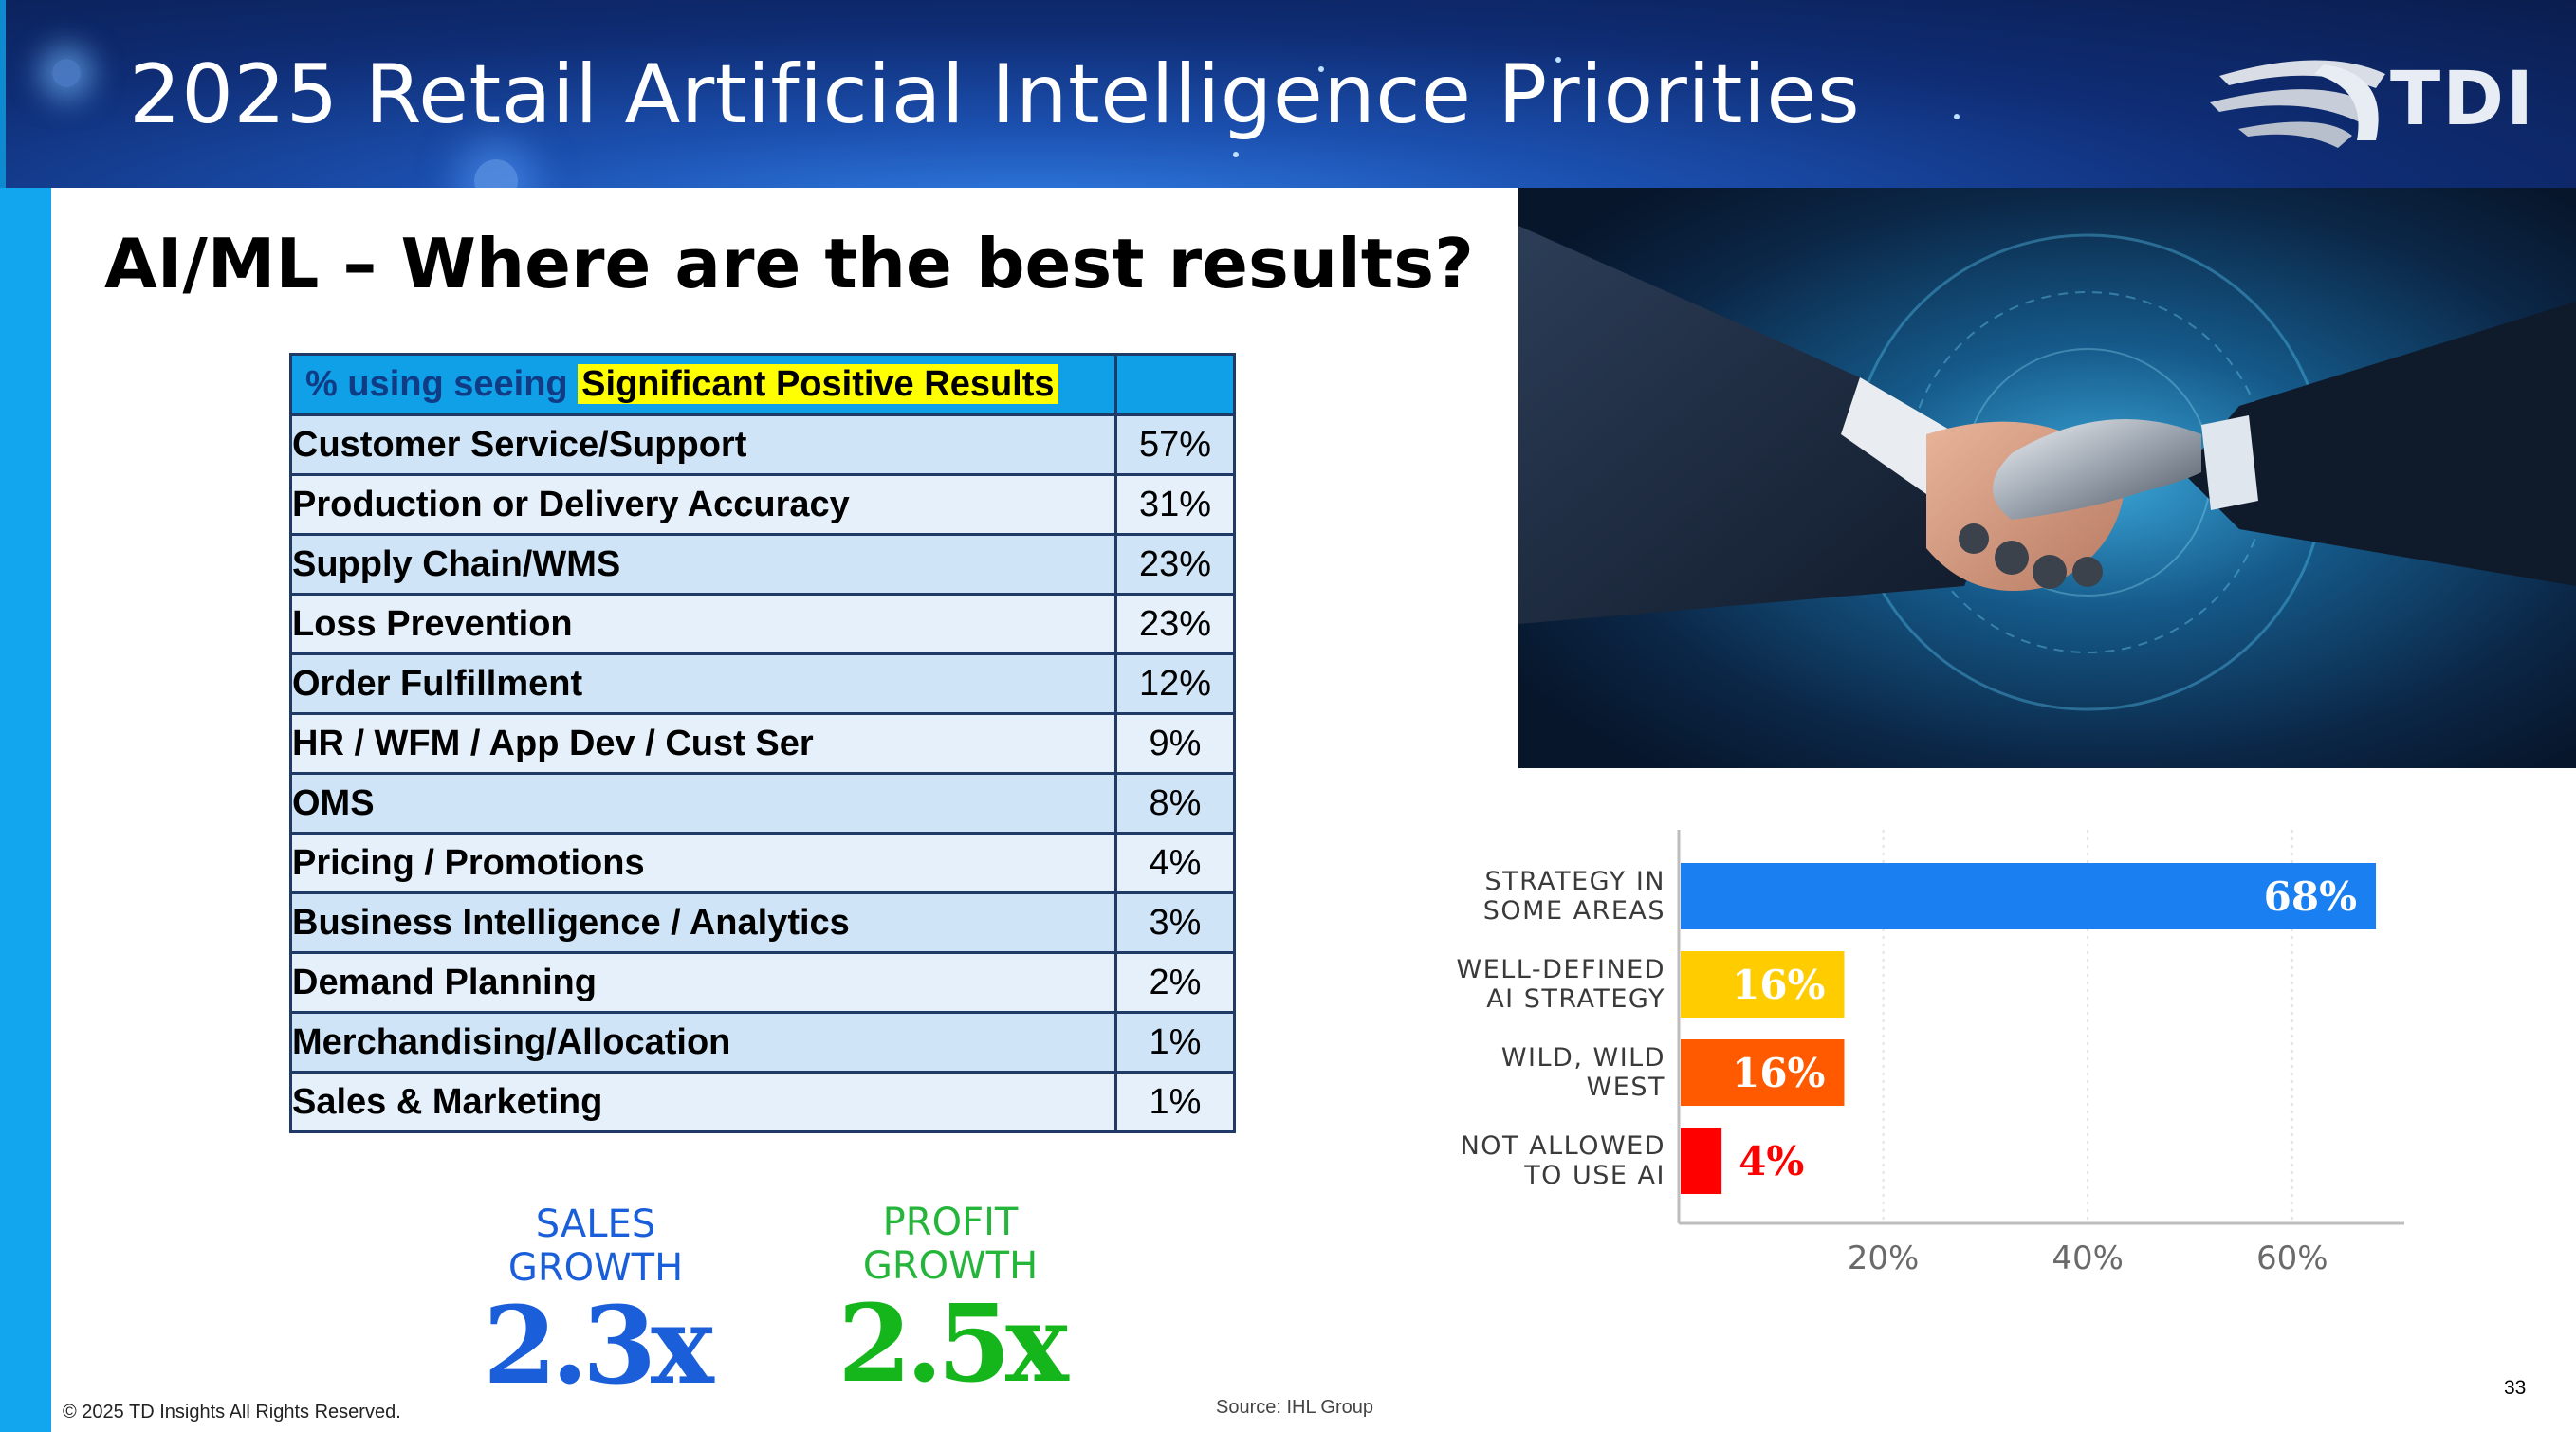 The width and height of the screenshot is (2576, 1432). I want to click on table-header-value-cell, so click(1175, 385).